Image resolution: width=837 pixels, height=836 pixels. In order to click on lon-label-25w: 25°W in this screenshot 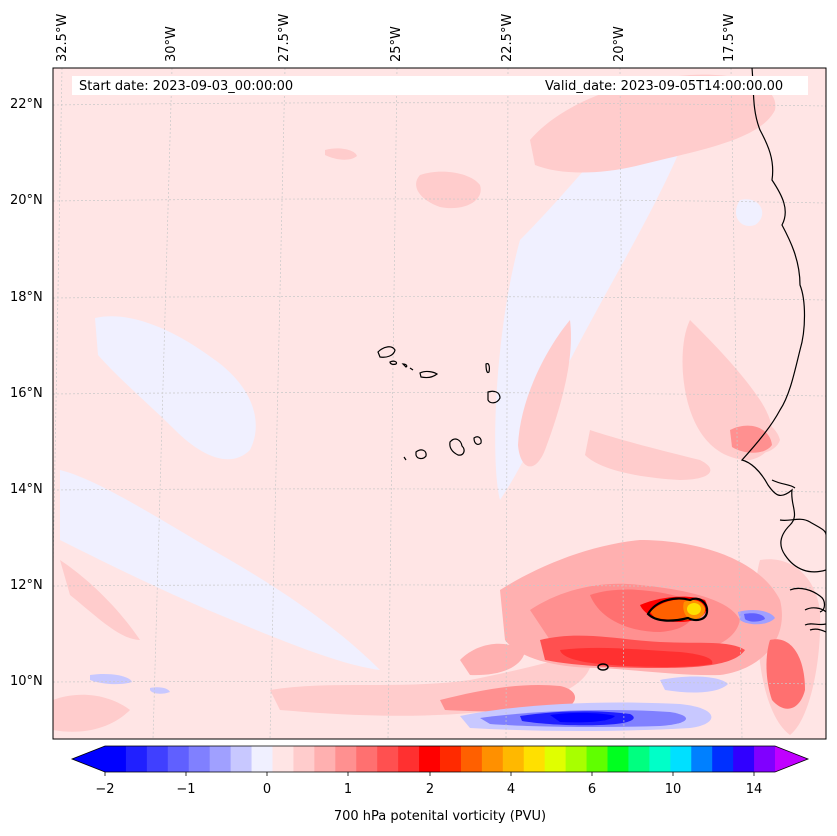, I will do `click(396, 44)`.